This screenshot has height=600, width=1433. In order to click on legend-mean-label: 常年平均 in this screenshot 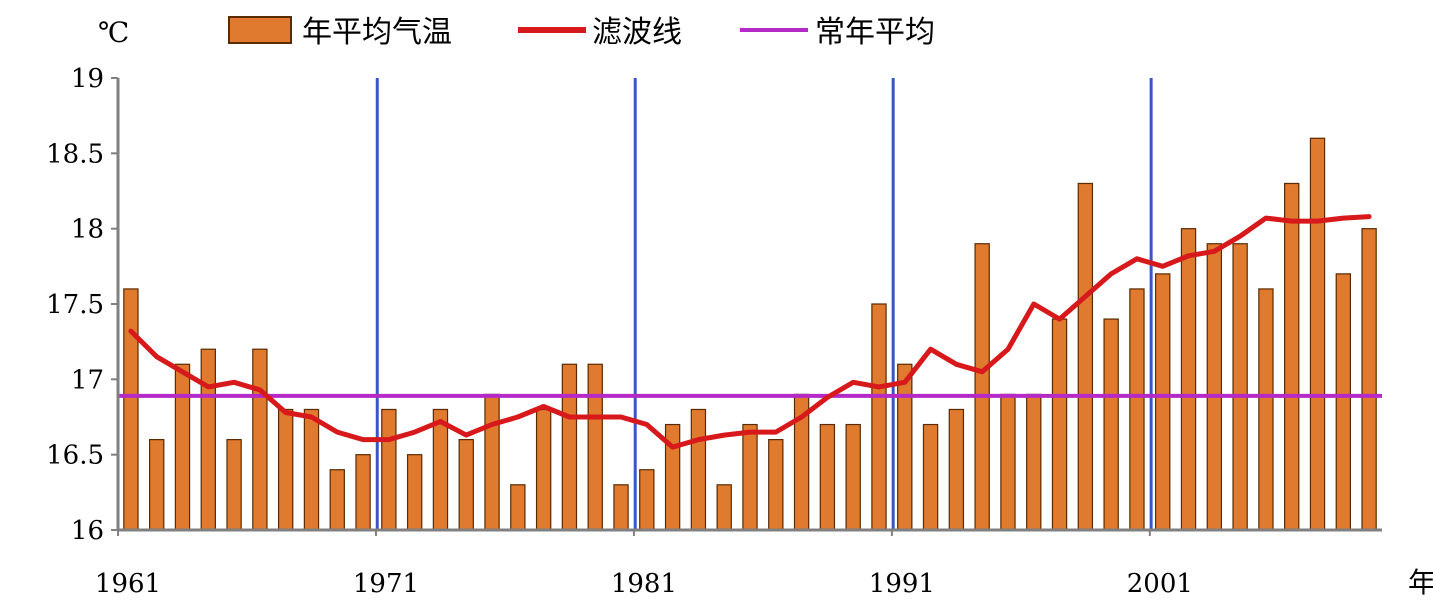, I will do `click(875, 32)`.